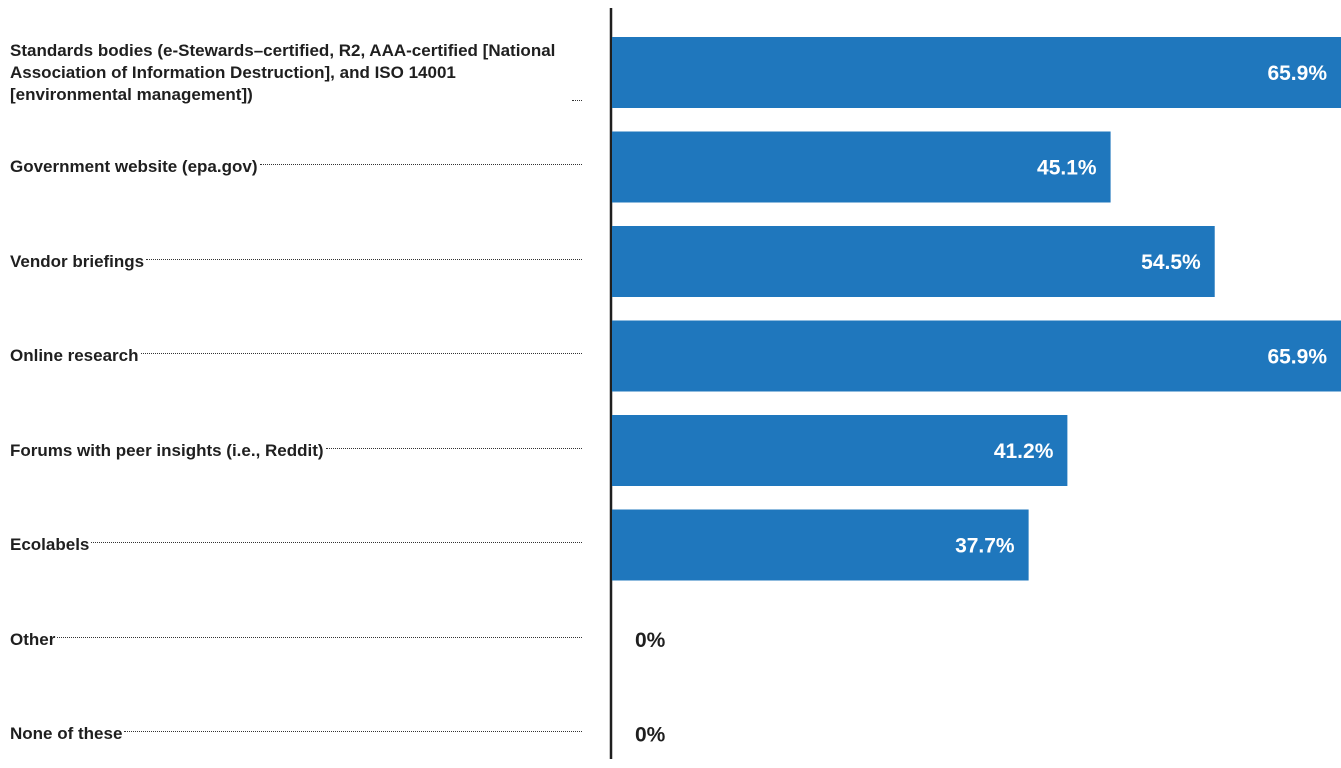  What do you see at coordinates (296, 261) in the screenshot?
I see `category-label: Vendor briefings` at bounding box center [296, 261].